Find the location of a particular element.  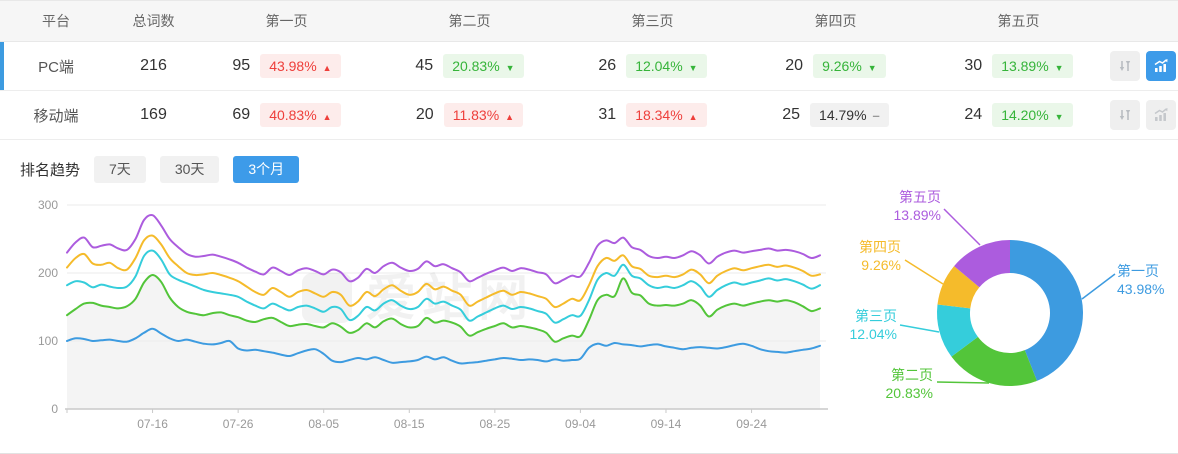

page1-count: 69 is located at coordinates (241, 114).